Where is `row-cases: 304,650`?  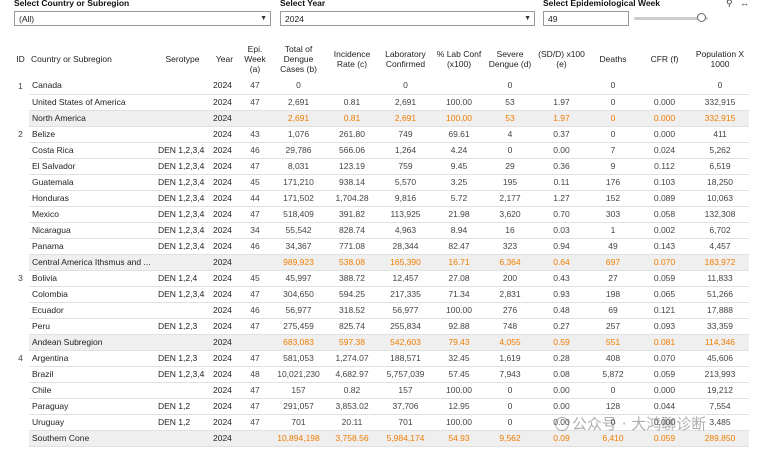
row-cases: 304,650 is located at coordinates (298, 294).